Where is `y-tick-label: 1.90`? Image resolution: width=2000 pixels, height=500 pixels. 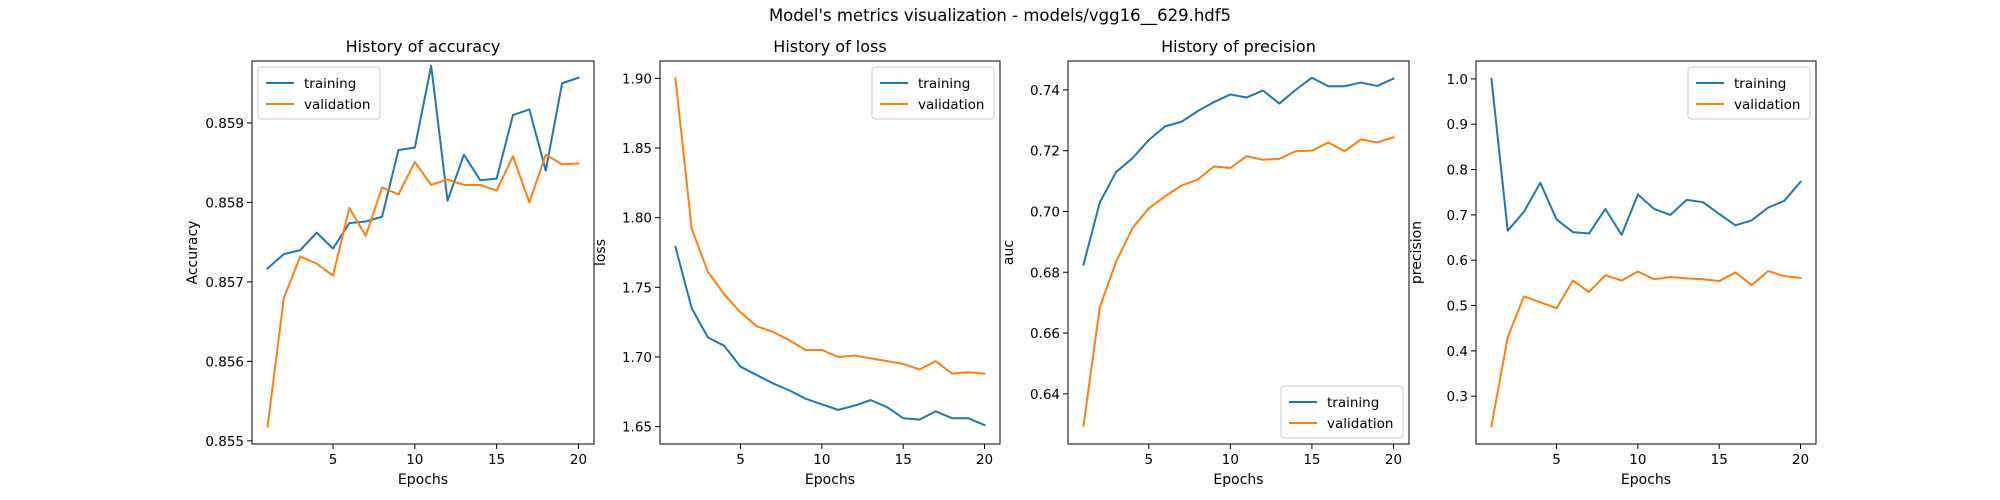 y-tick-label: 1.90 is located at coordinates (637, 79).